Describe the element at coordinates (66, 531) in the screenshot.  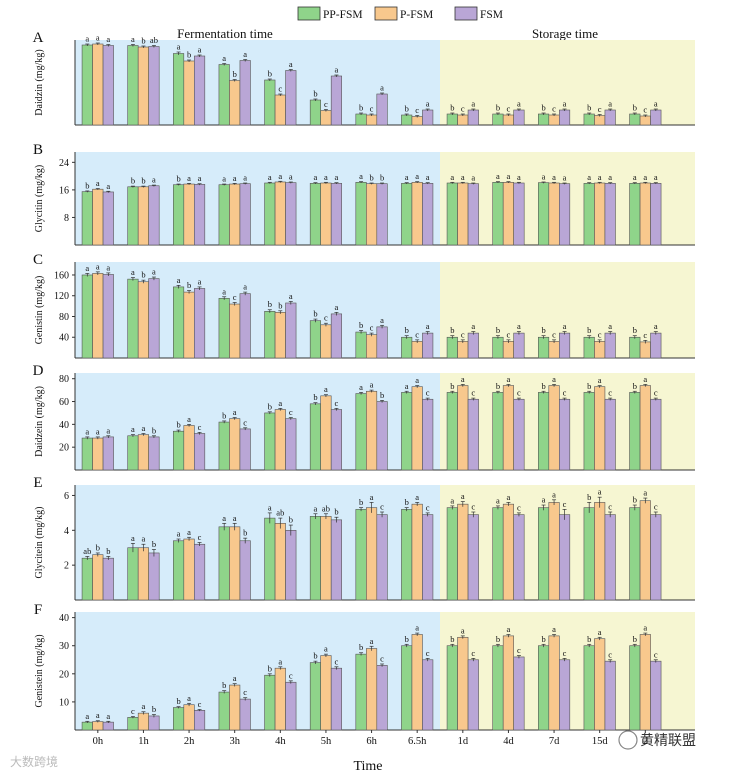
I see `y-tick-label: 4` at that location.